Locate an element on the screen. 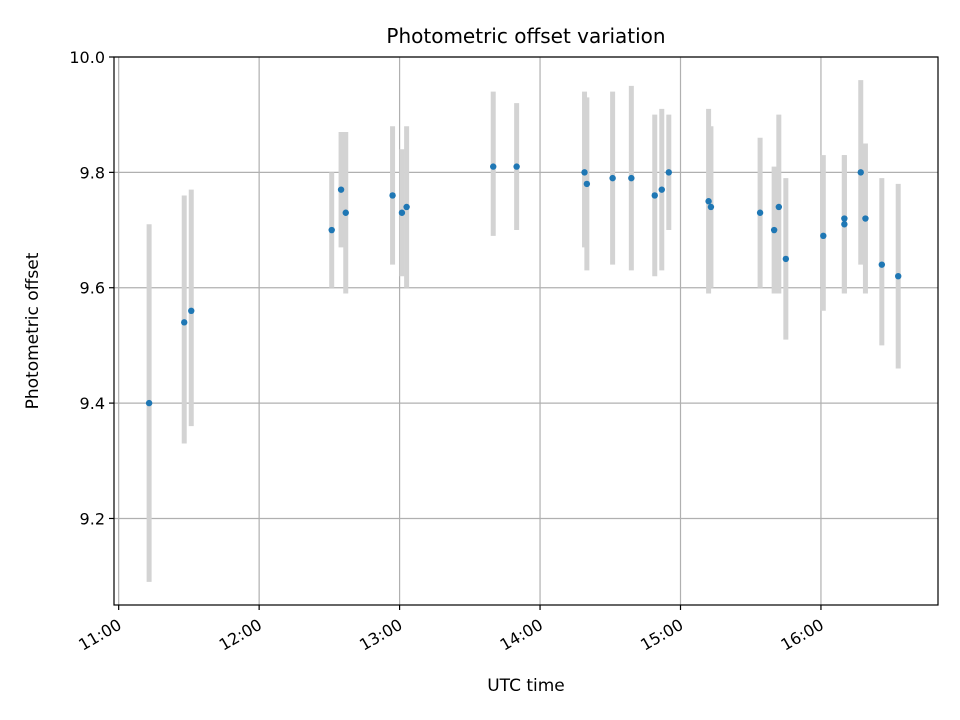  y-tick-label: 9.8 is located at coordinates (92, 172).